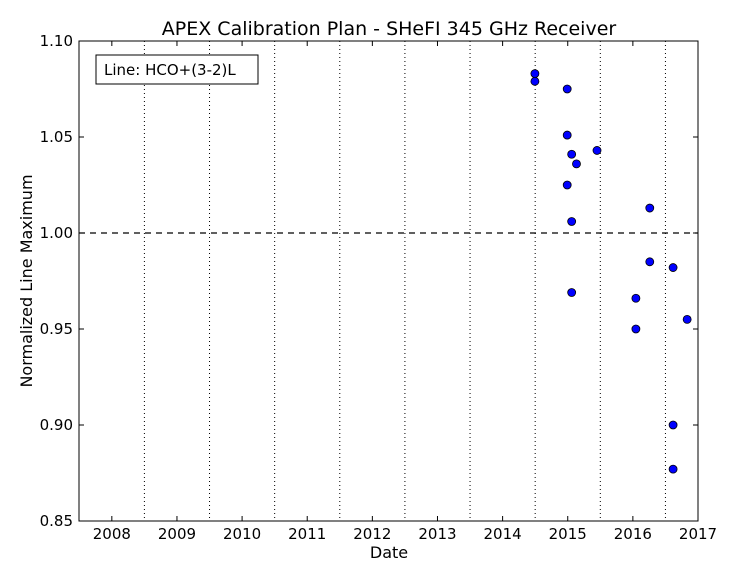 The image size is (730, 578). What do you see at coordinates (56, 425) in the screenshot?
I see `y-tick-label: 0.90` at bounding box center [56, 425].